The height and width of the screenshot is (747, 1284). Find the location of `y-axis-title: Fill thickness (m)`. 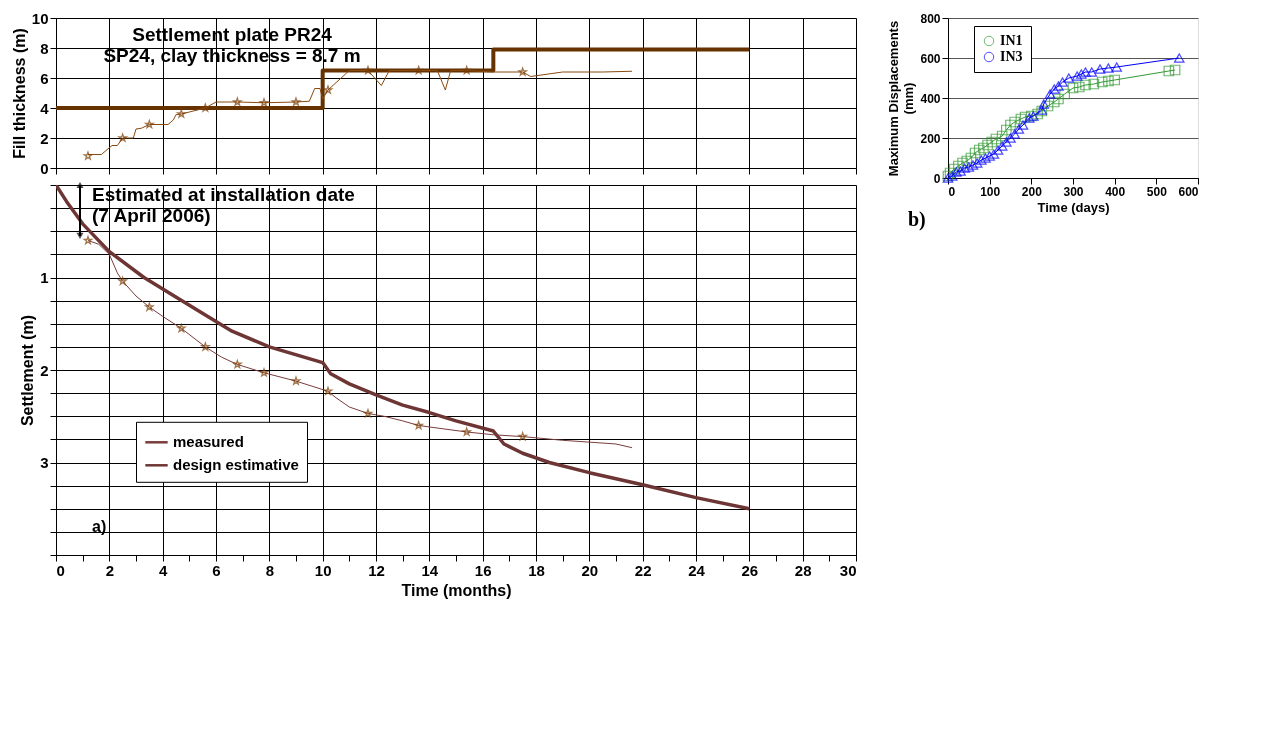

y-axis-title: Fill thickness (m) is located at coordinates (19, 93).